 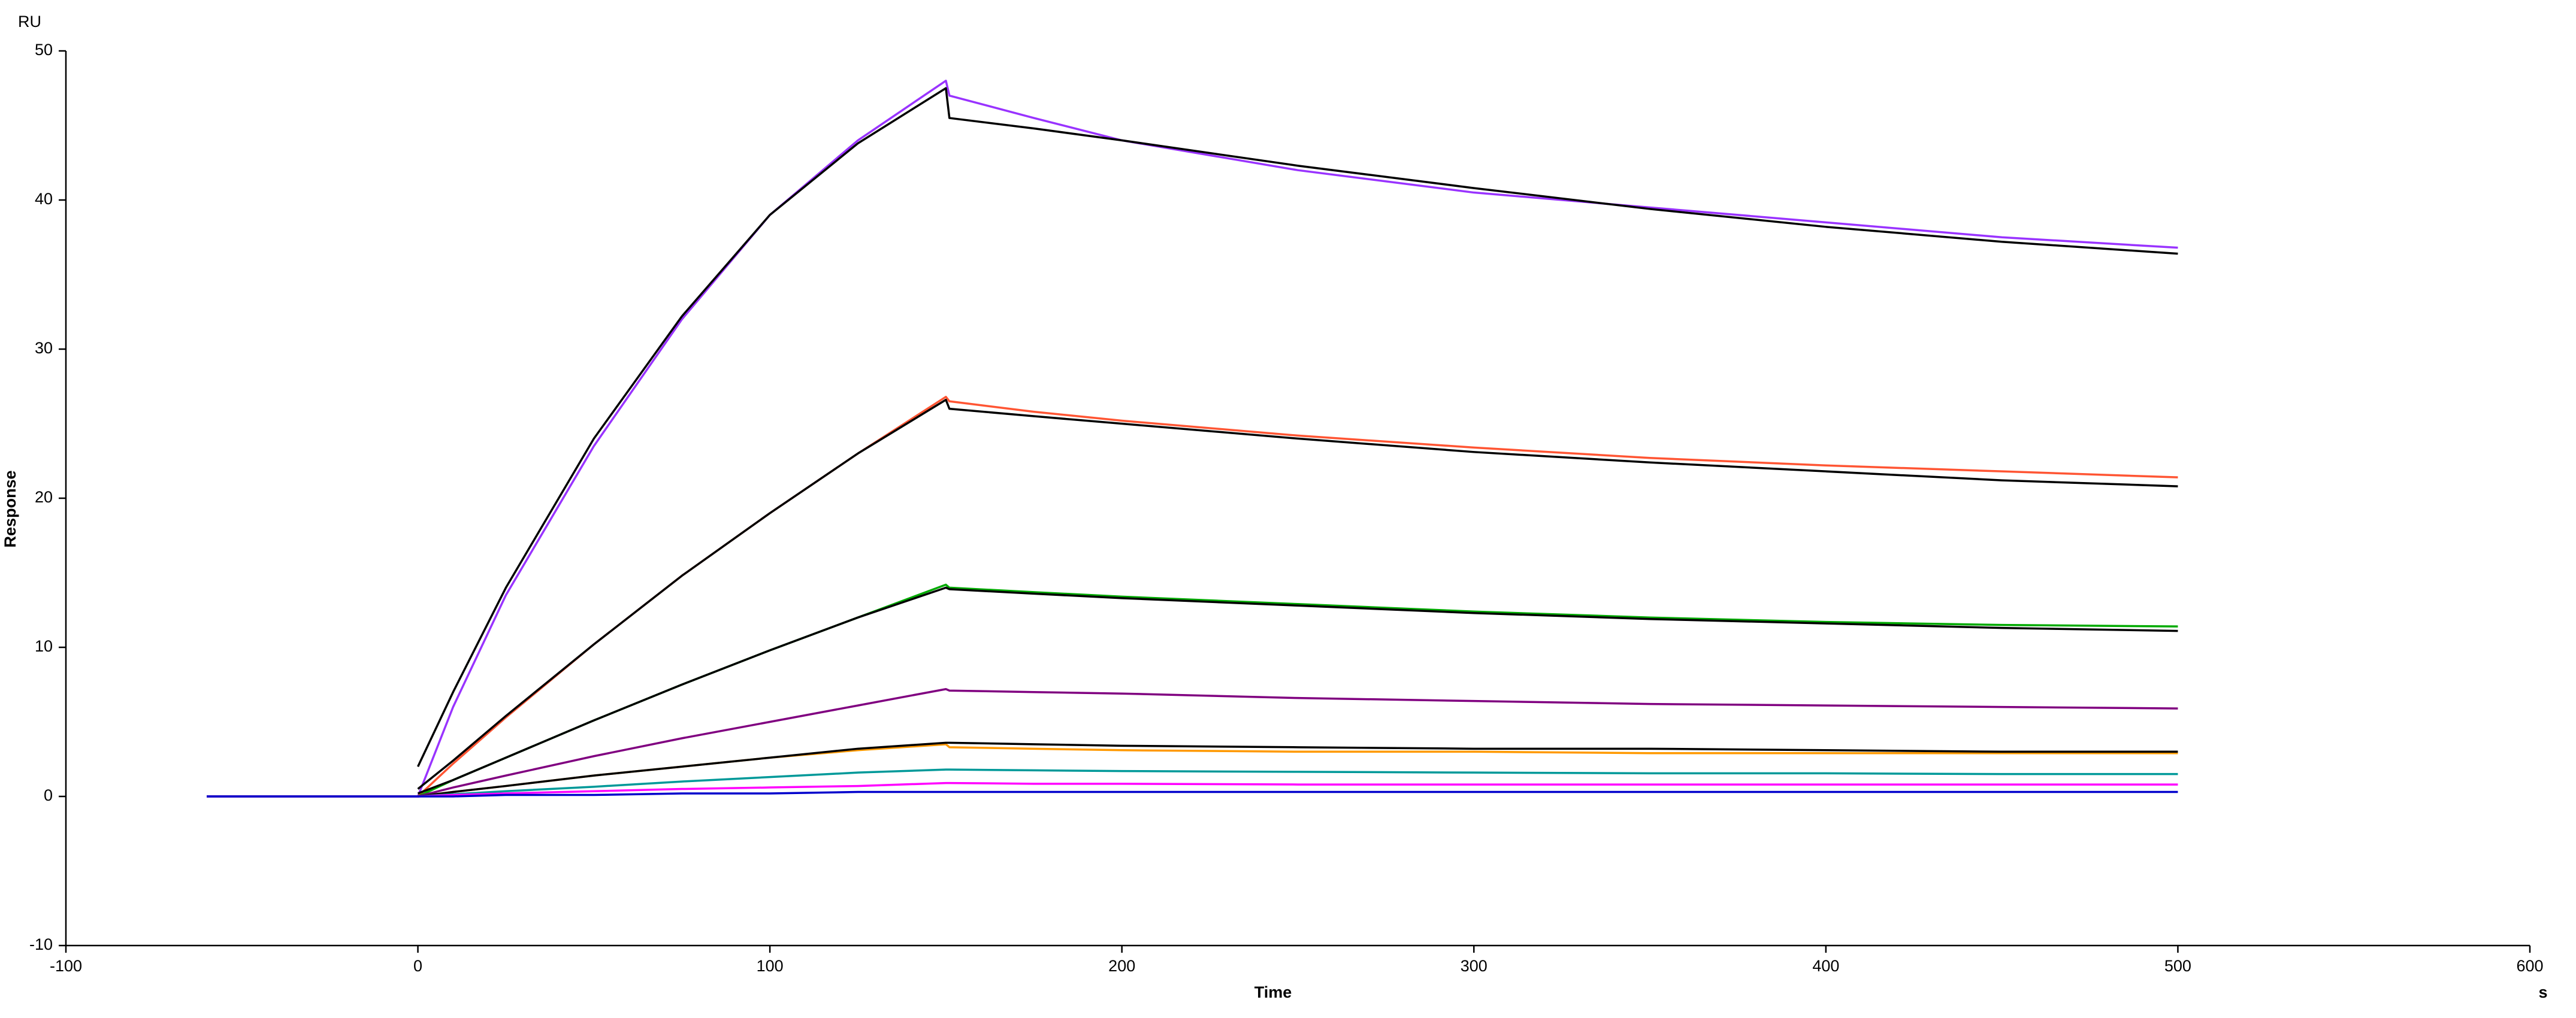 I want to click on y-tick-label: 0, so click(x=48, y=795).